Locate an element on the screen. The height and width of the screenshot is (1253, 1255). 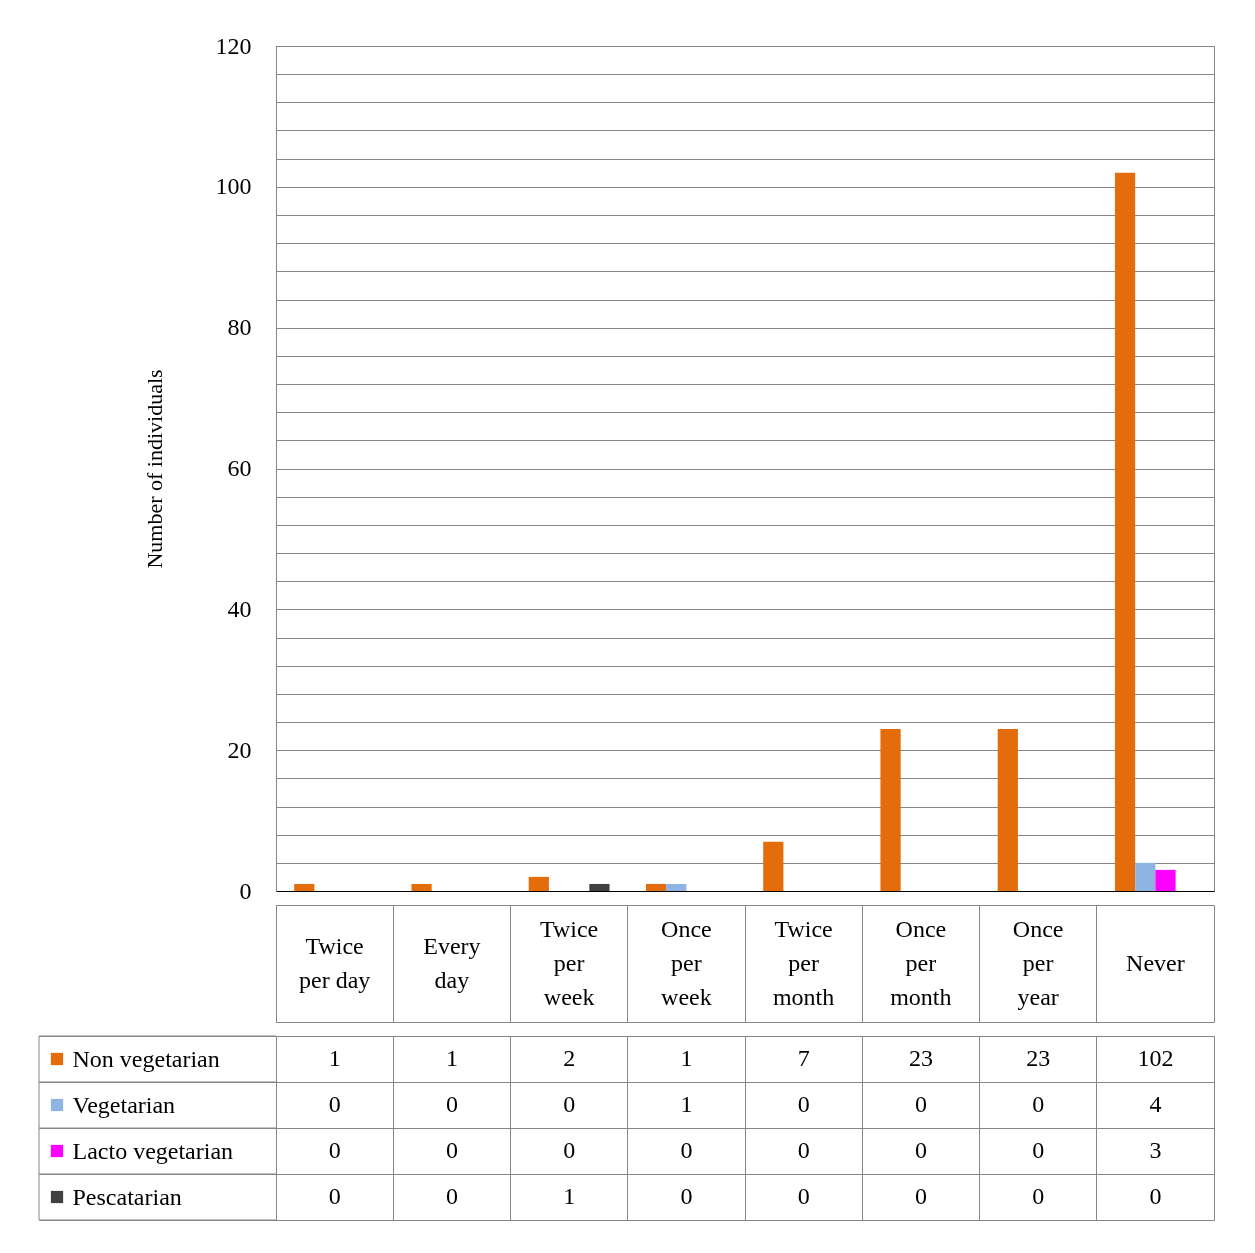
y-tick-label: 0 is located at coordinates (245, 890).